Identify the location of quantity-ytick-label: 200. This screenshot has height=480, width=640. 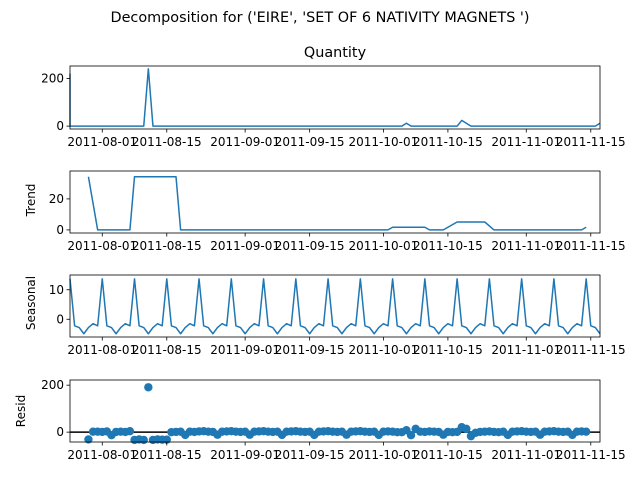
(52, 78).